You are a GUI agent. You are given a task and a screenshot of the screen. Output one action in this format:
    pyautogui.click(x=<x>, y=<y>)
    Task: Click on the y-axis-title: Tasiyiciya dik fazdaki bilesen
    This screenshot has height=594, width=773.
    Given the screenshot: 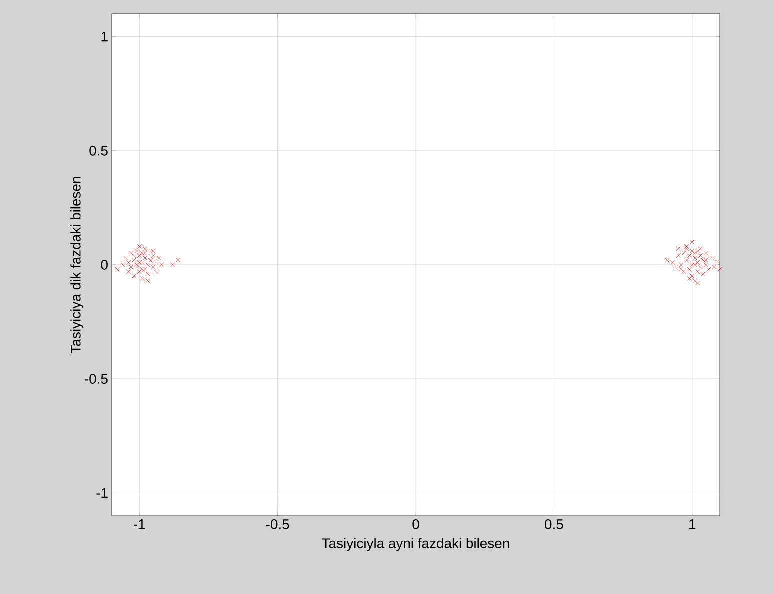 What is the action you would take?
    pyautogui.click(x=77, y=265)
    